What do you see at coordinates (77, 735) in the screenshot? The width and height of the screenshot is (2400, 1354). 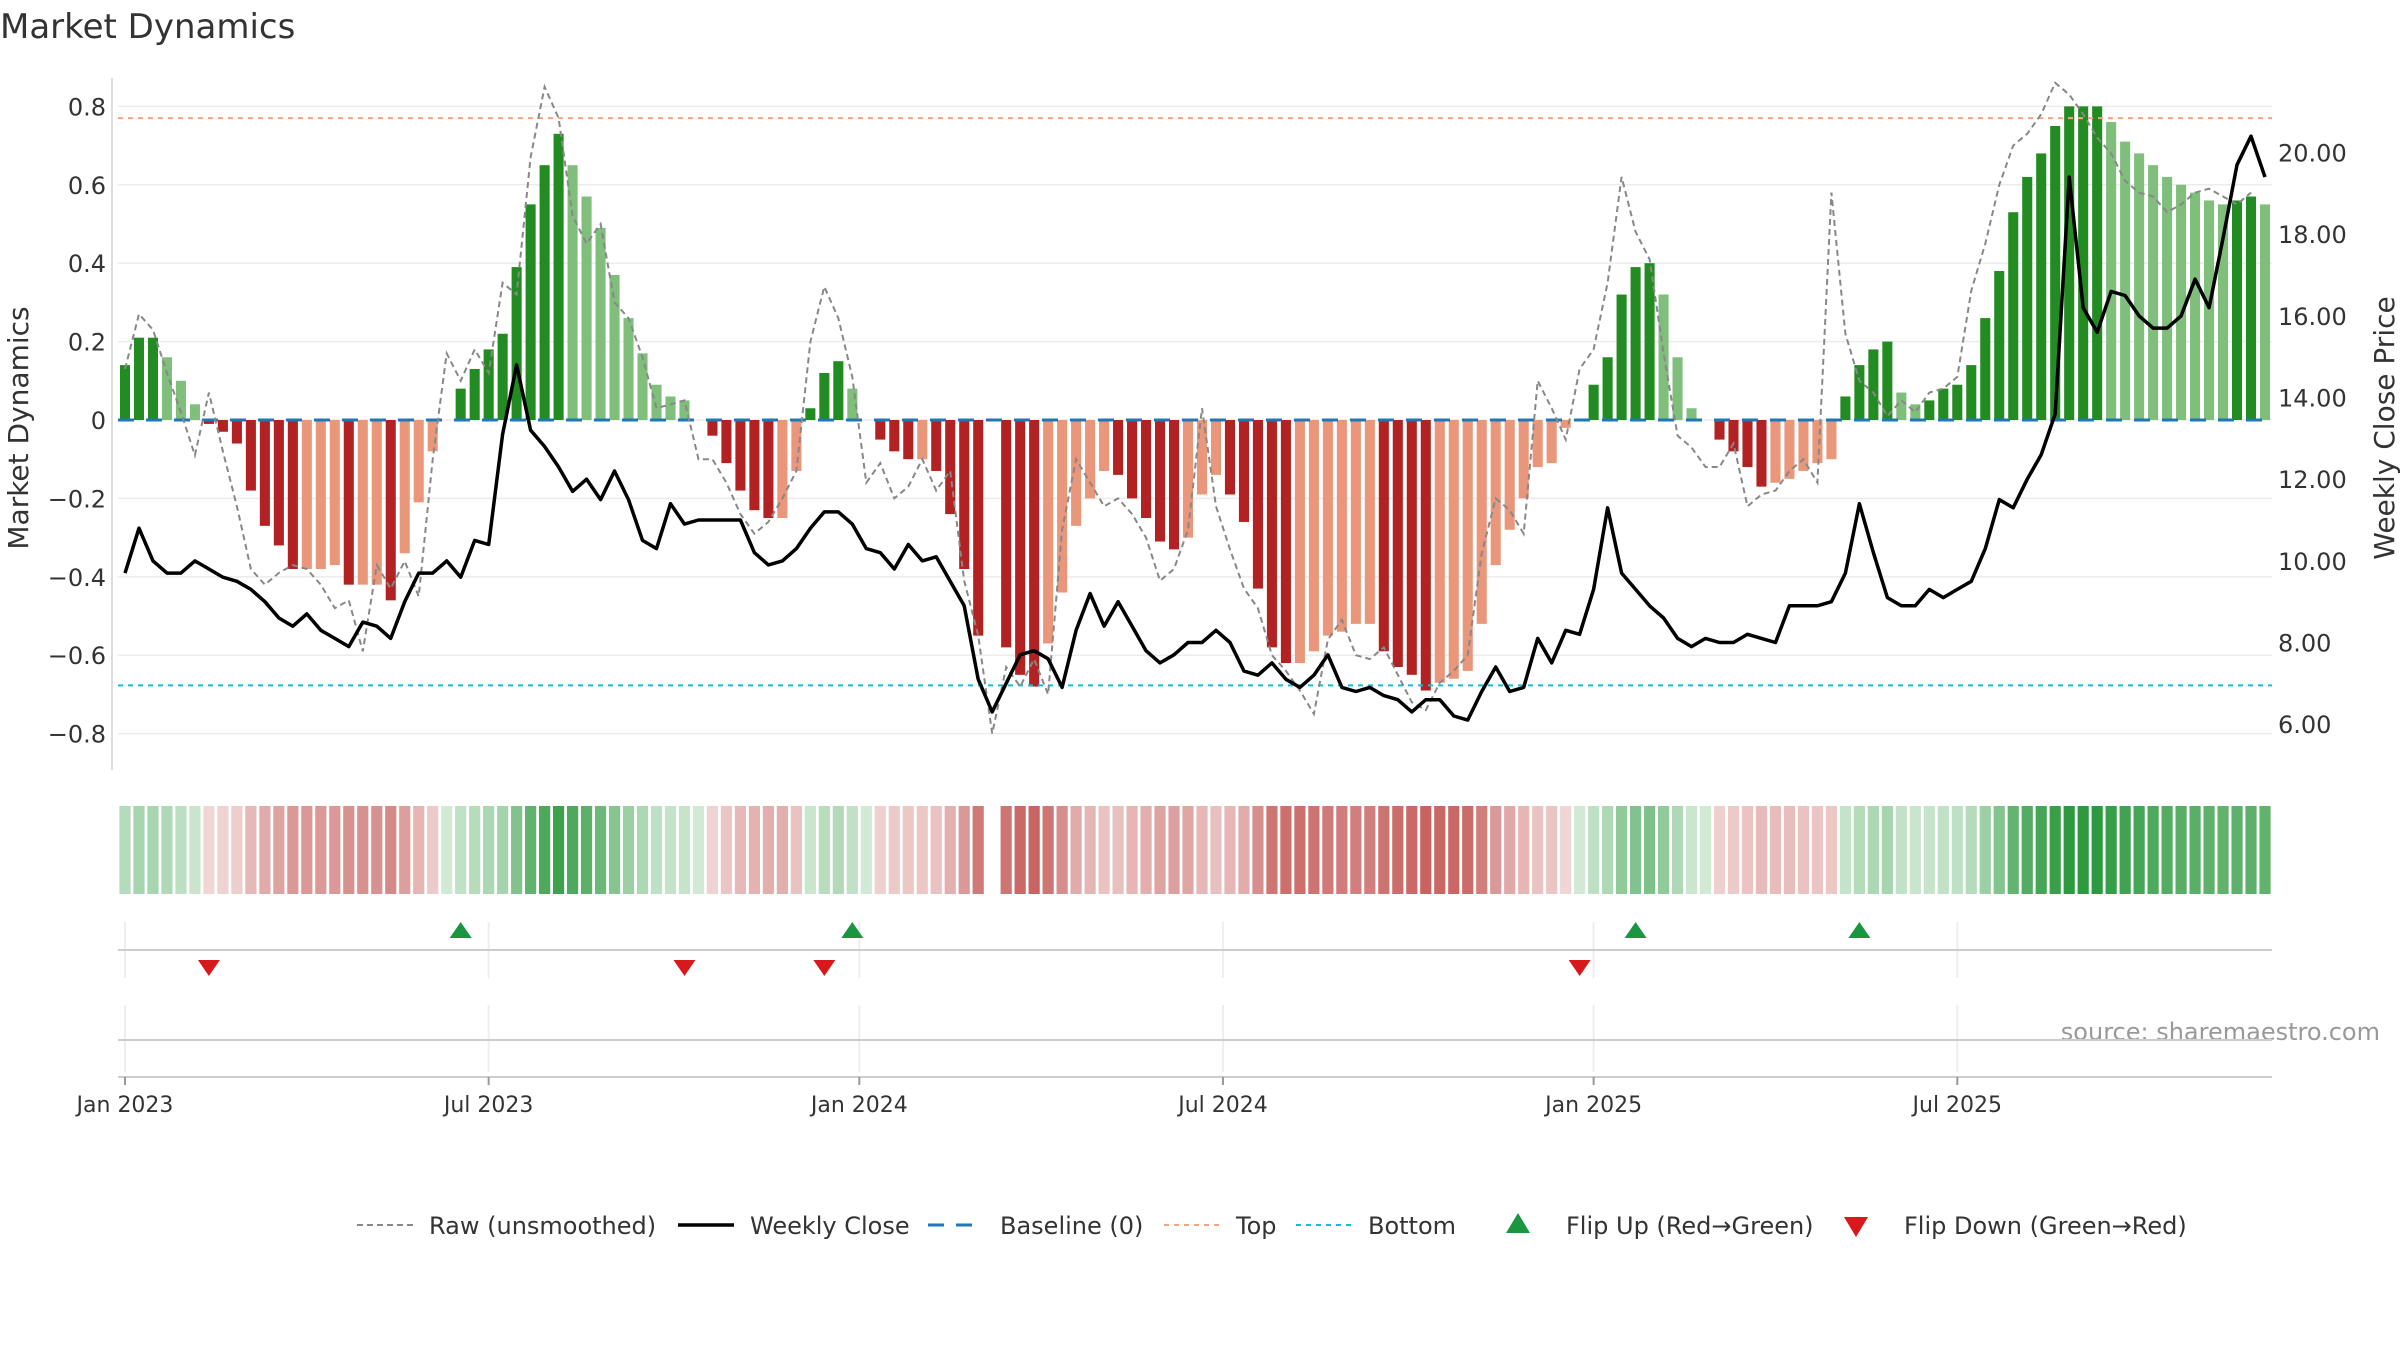 I see `y-tick-label: −0.8` at bounding box center [77, 735].